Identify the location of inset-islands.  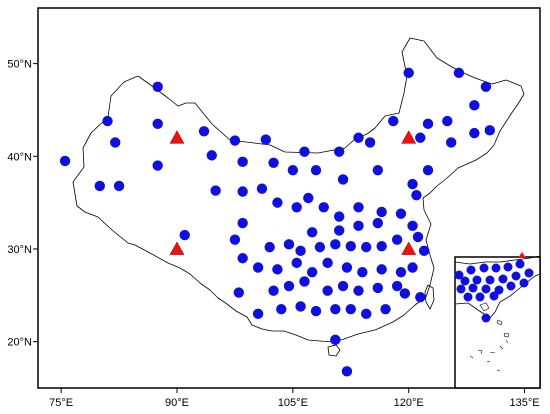
(489, 337).